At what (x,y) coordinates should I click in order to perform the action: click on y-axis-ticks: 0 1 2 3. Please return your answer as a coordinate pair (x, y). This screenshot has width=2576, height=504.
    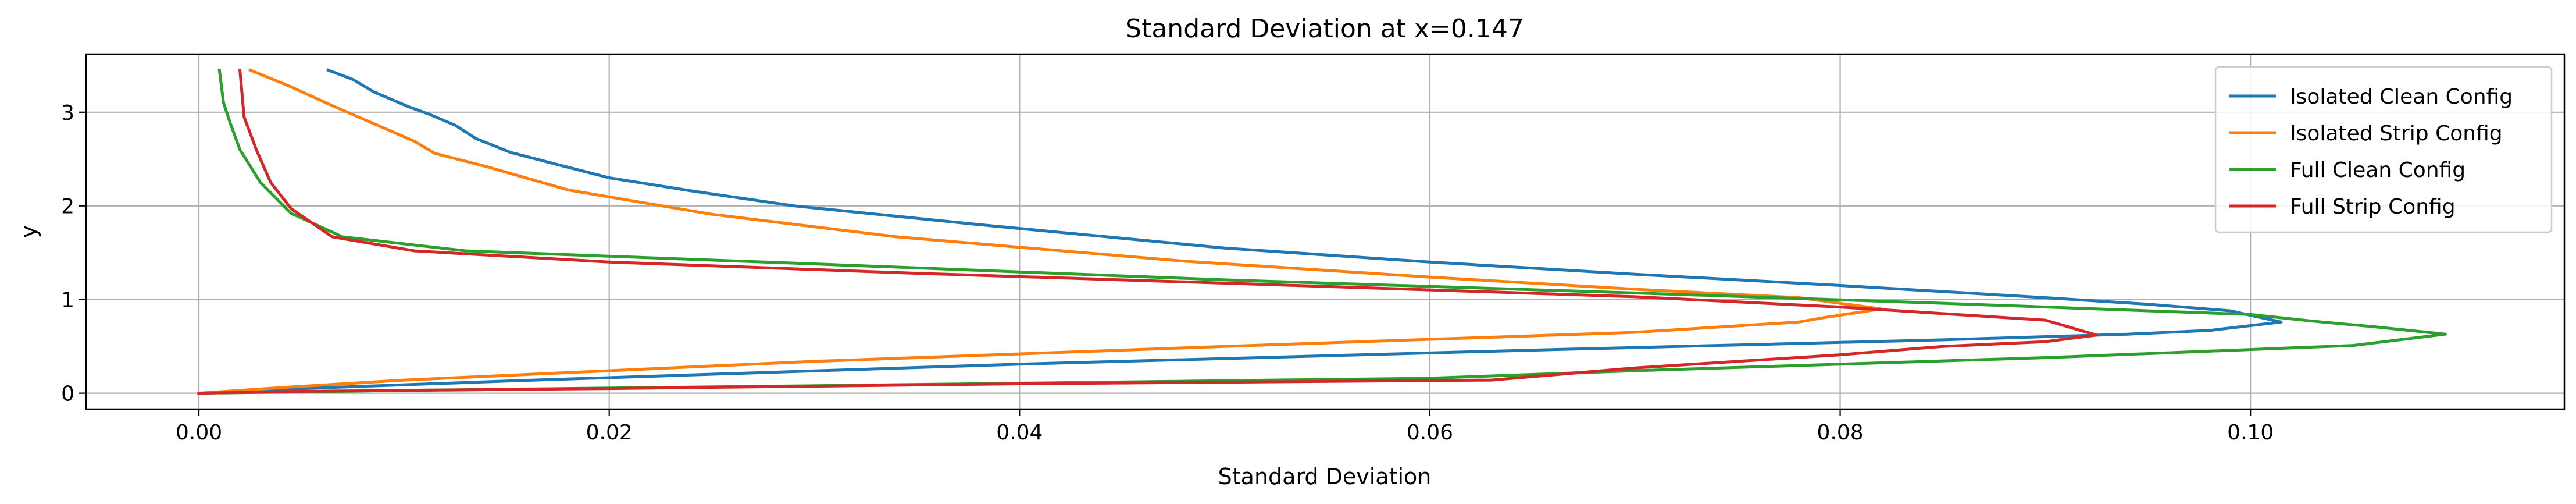
    Looking at the image, I should click on (74, 253).